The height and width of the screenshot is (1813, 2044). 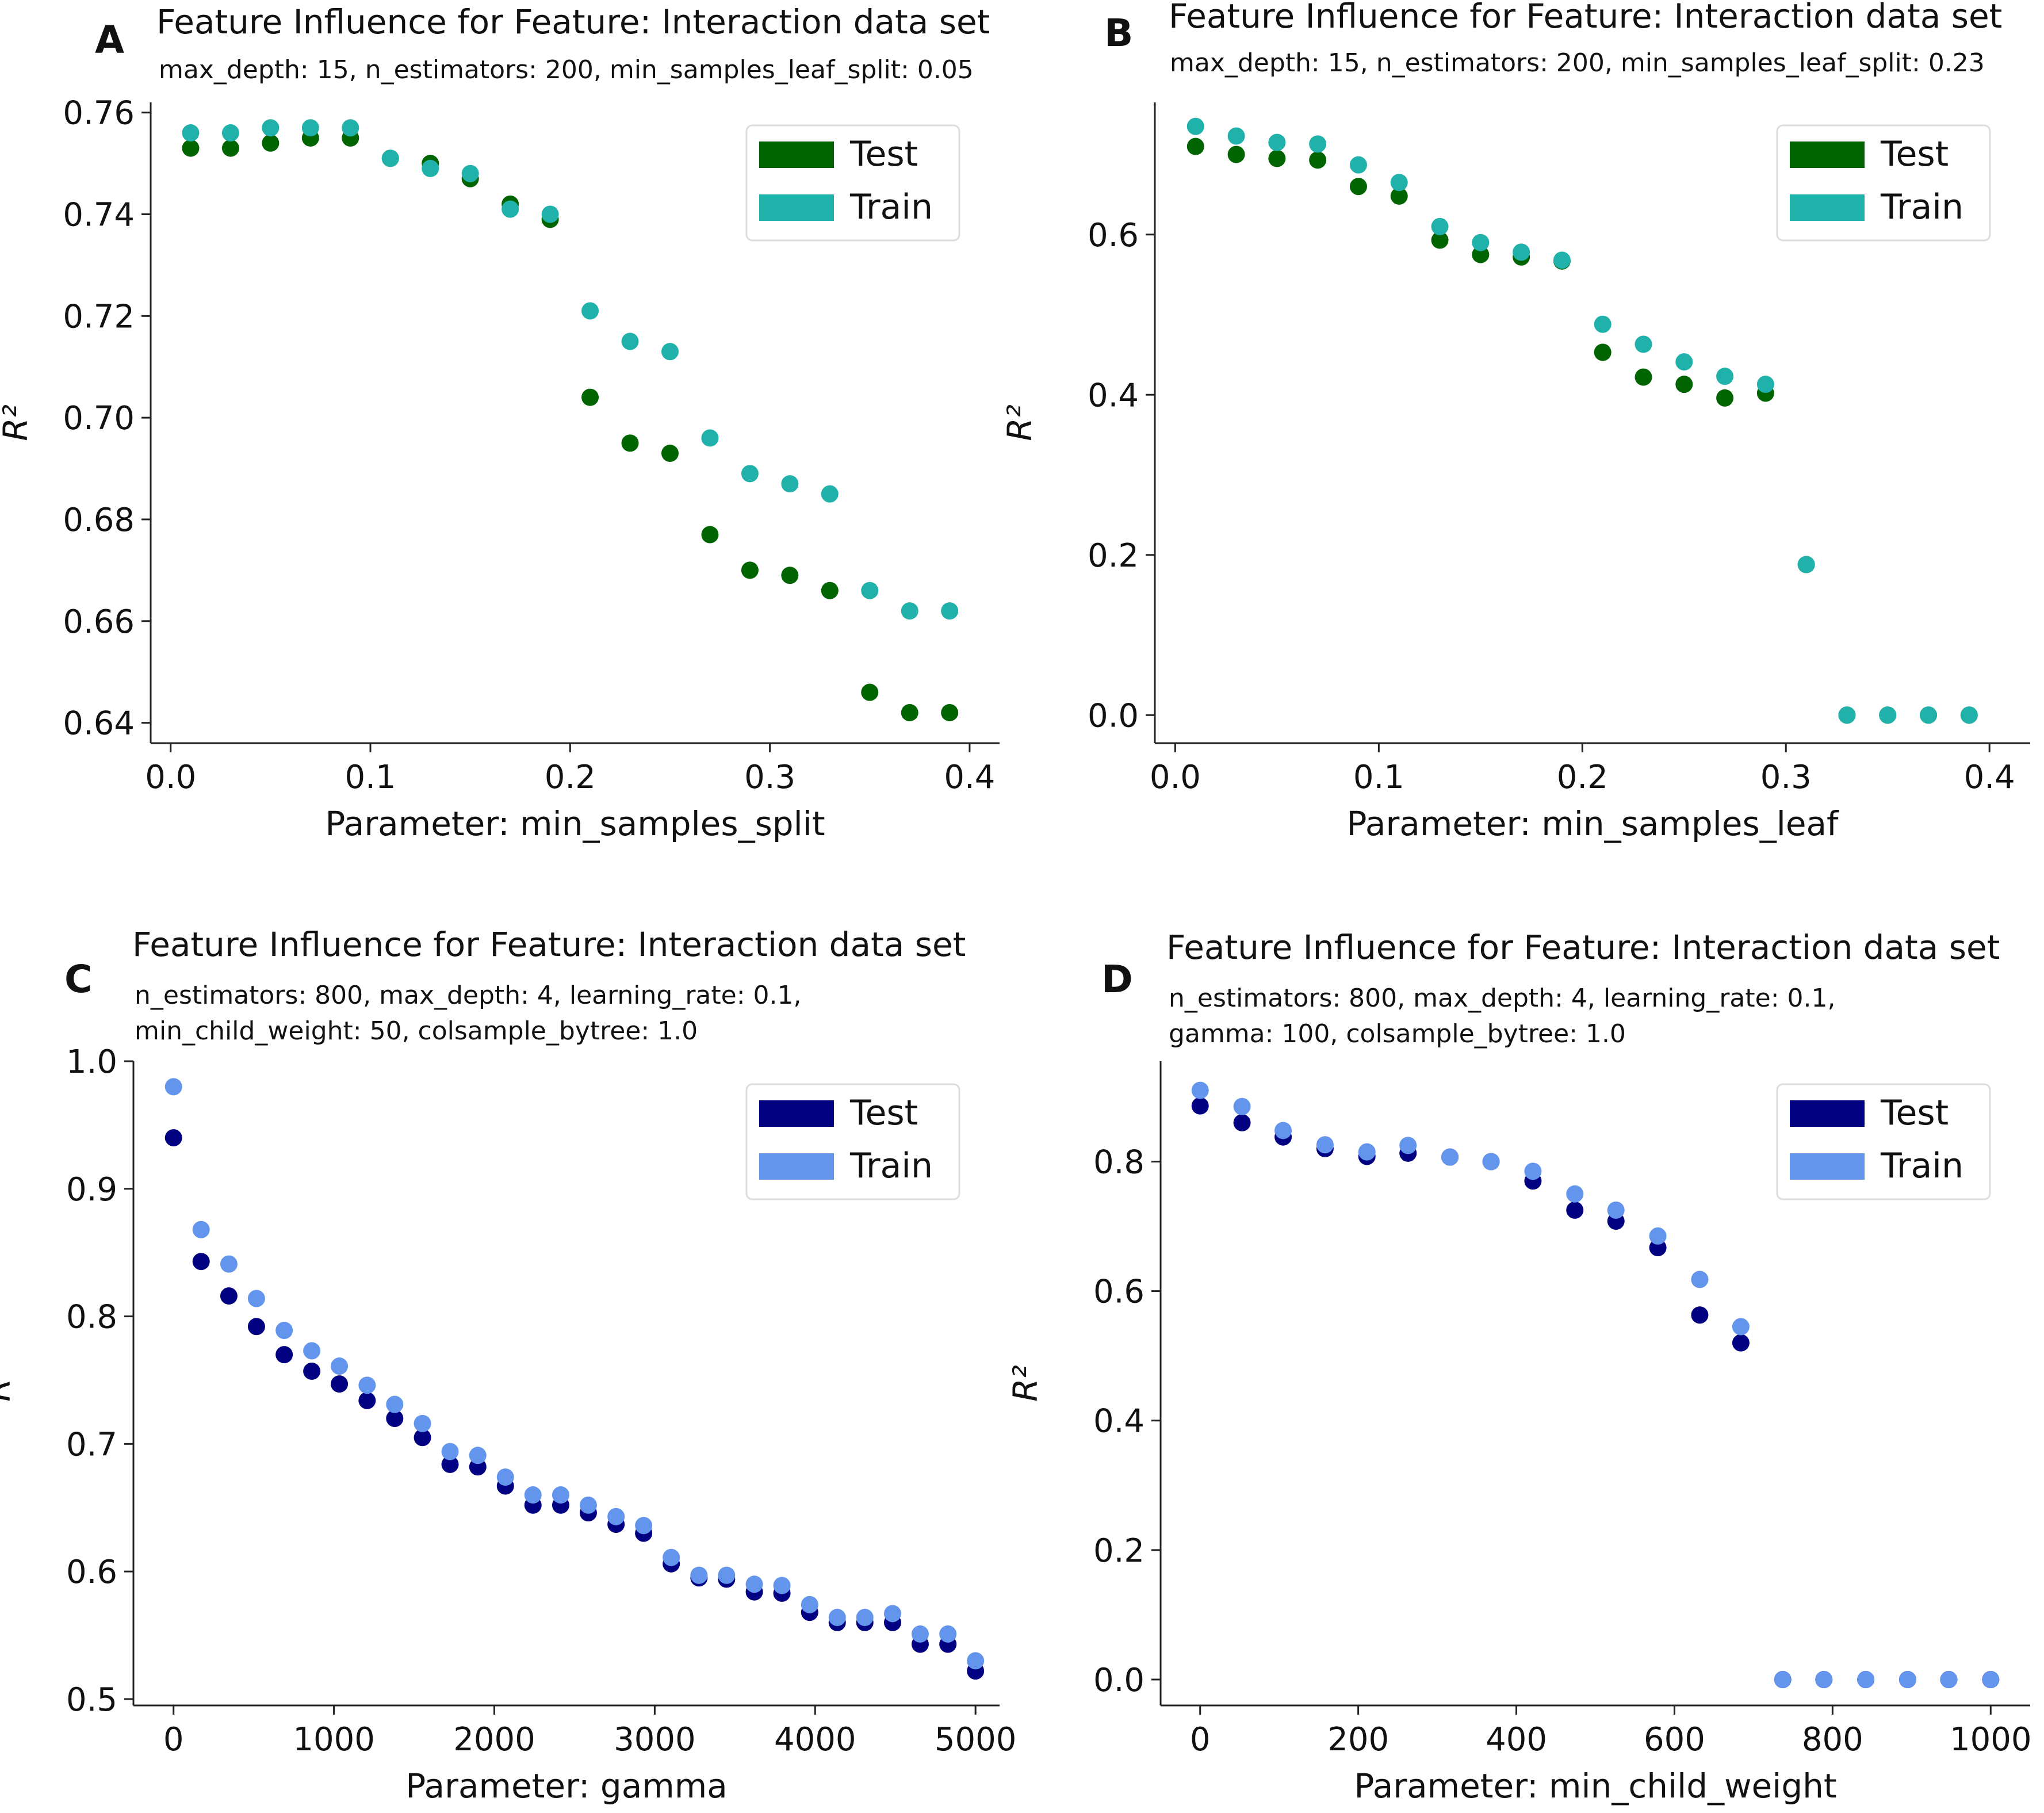 What do you see at coordinates (1119, 1162) in the screenshot?
I see `y-tick-label: 0.8` at bounding box center [1119, 1162].